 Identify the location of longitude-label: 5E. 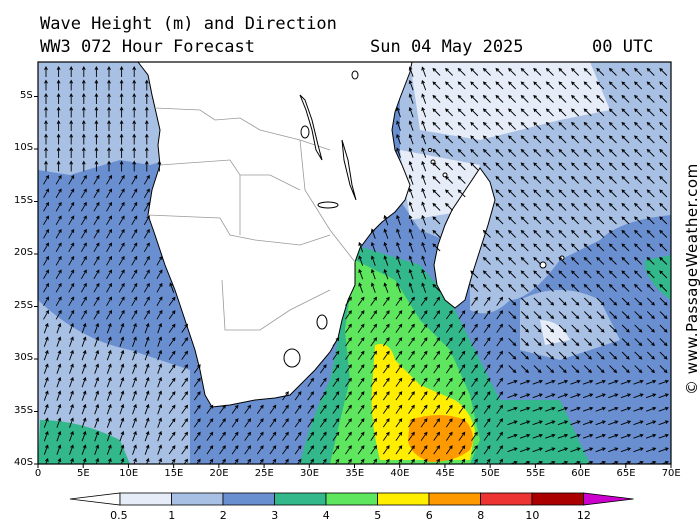
(83, 473).